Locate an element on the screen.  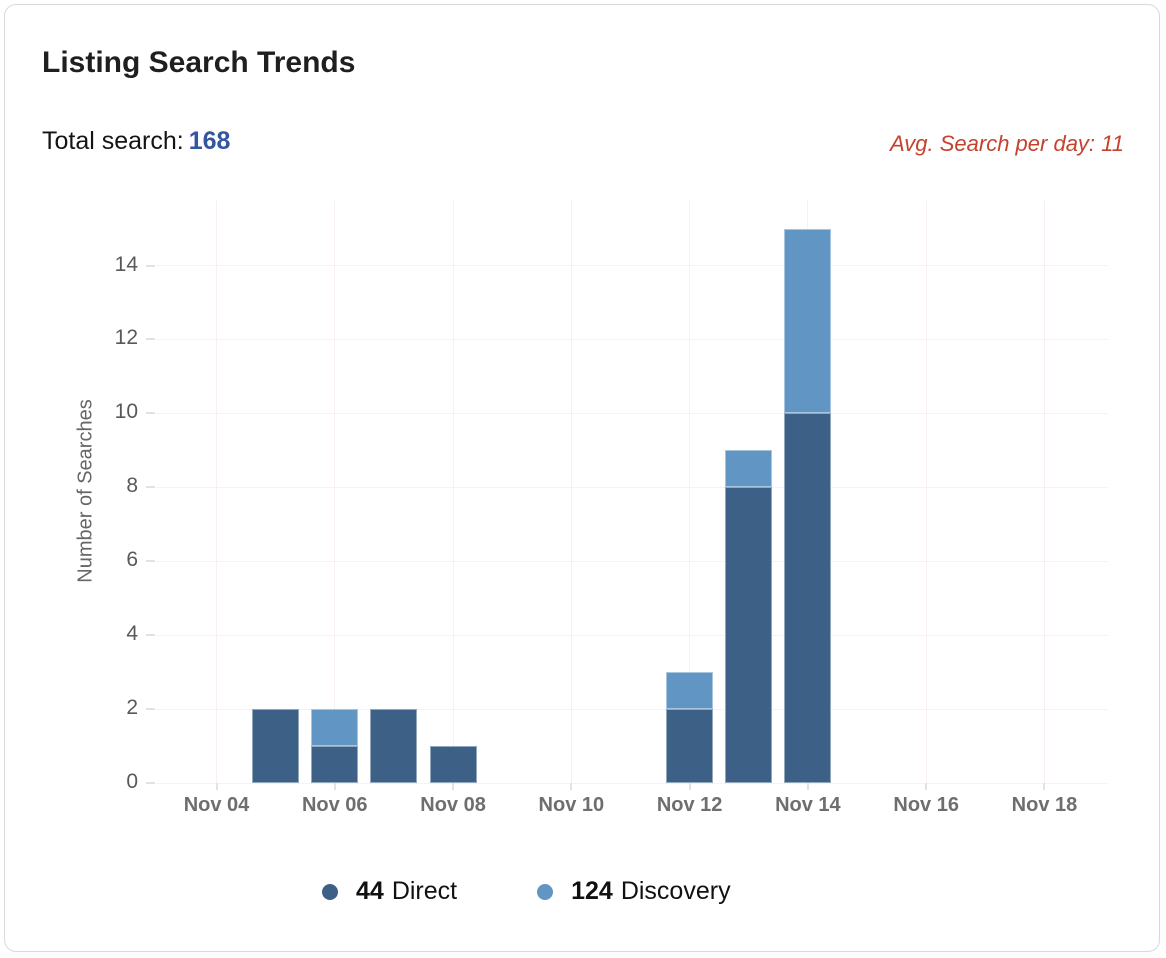
bar-nov-12-discovery is located at coordinates (690, 691).